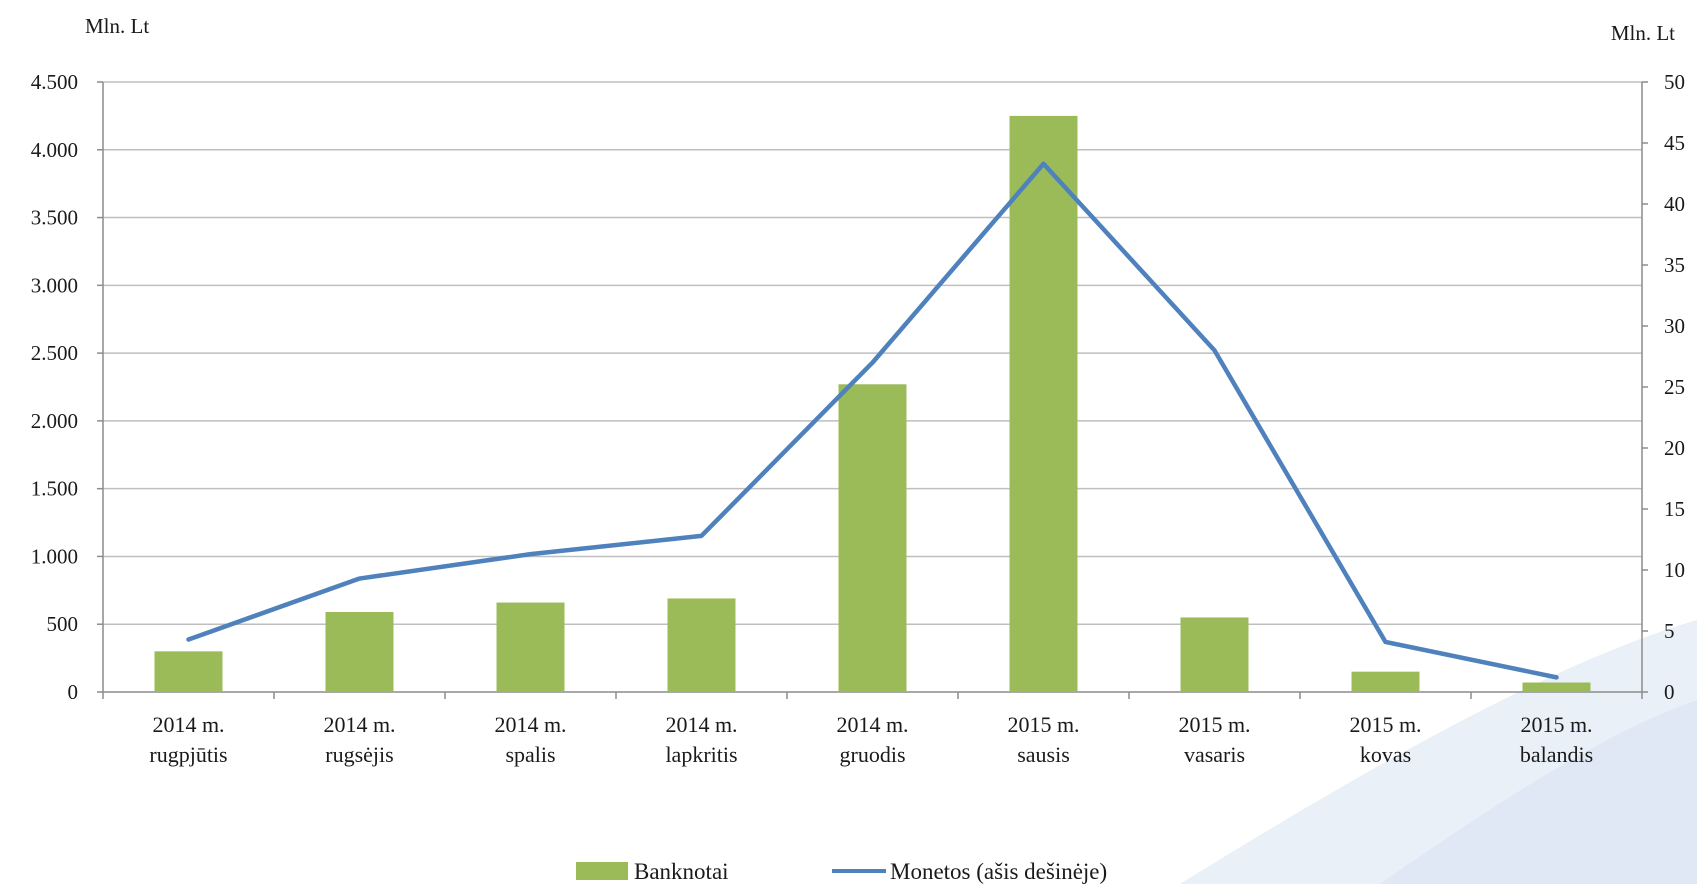 The width and height of the screenshot is (1697, 884). What do you see at coordinates (1556, 739) in the screenshot?
I see `category-label: 2015 m. balandis` at bounding box center [1556, 739].